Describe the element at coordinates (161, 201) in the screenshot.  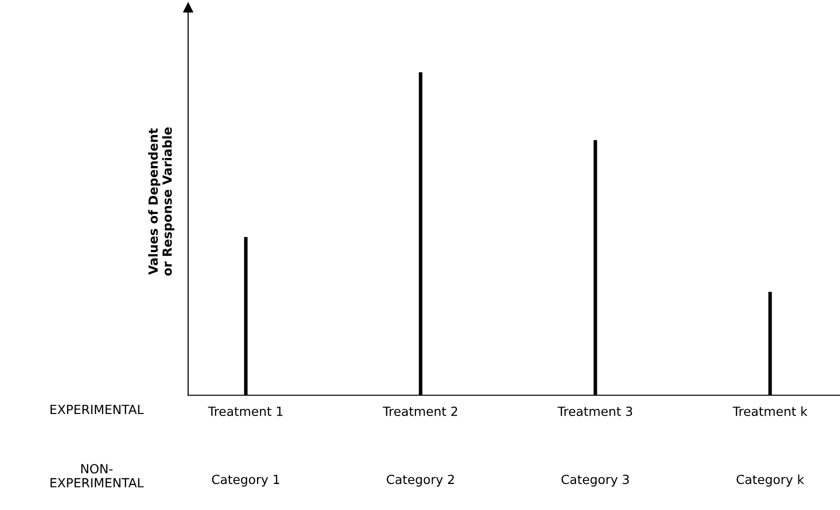
I see `y-axis-title: Values of Dependent or Response Variable` at that location.